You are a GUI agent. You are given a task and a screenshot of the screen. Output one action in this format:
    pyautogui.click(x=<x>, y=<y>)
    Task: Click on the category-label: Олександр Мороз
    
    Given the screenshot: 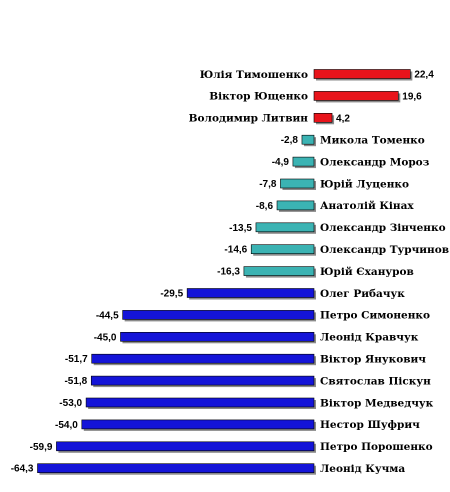 What is the action you would take?
    pyautogui.click(x=375, y=162)
    